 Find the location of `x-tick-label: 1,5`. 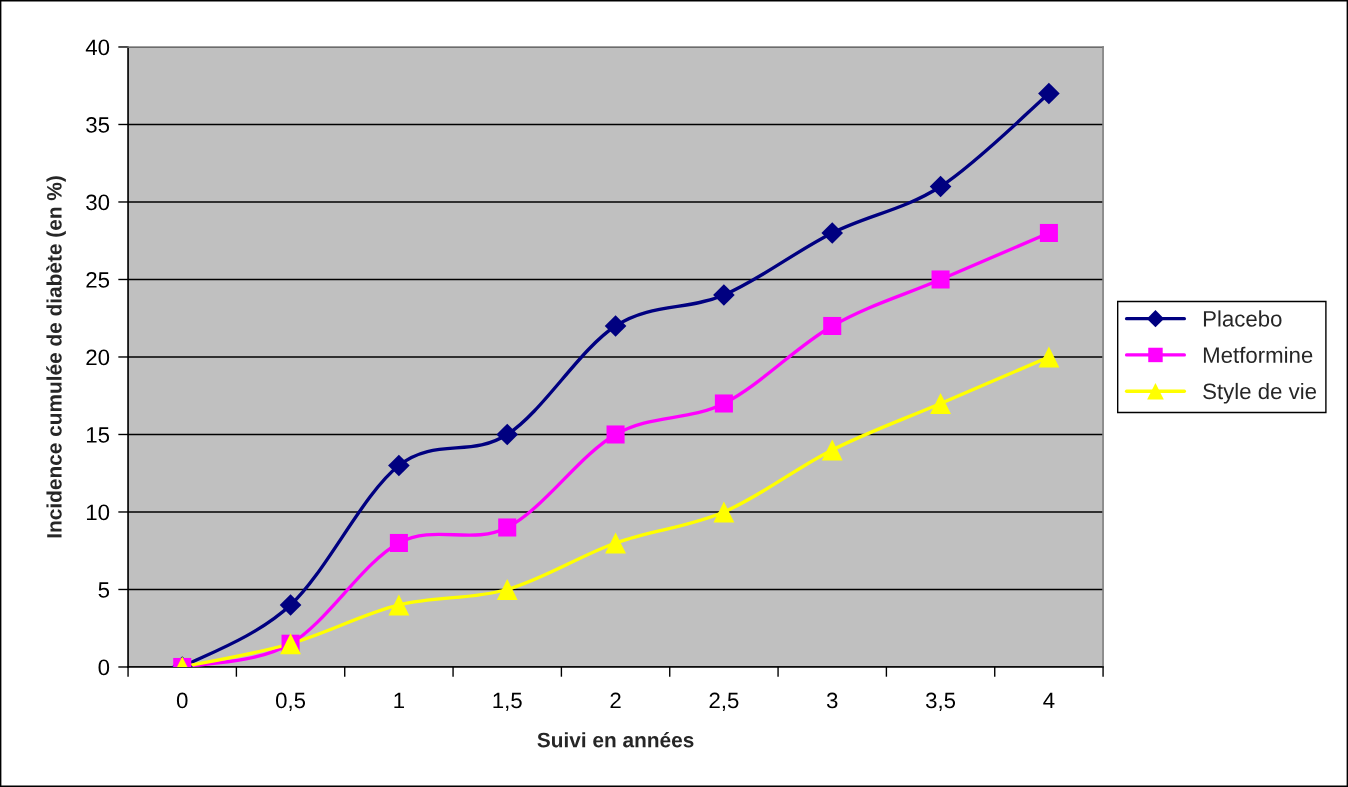

x-tick-label: 1,5 is located at coordinates (507, 701).